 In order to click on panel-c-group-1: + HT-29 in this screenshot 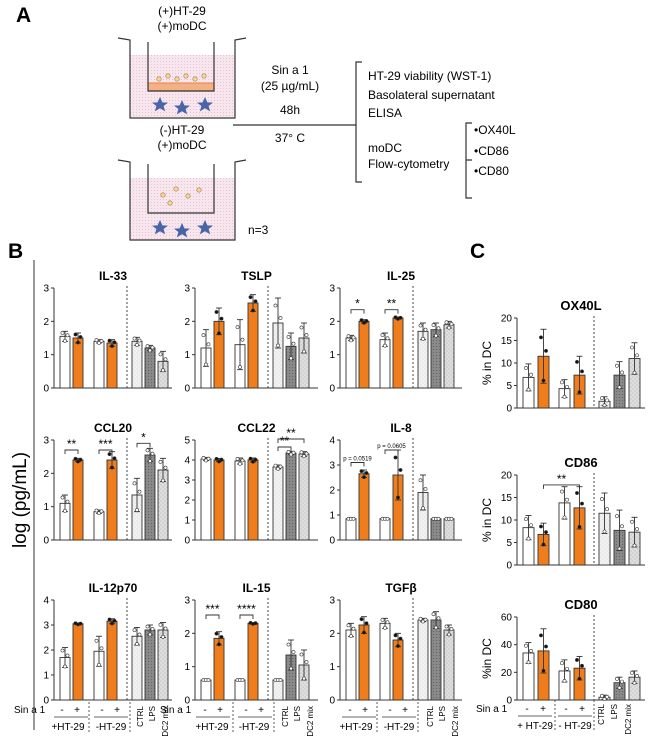, I will do `click(535, 726)`.